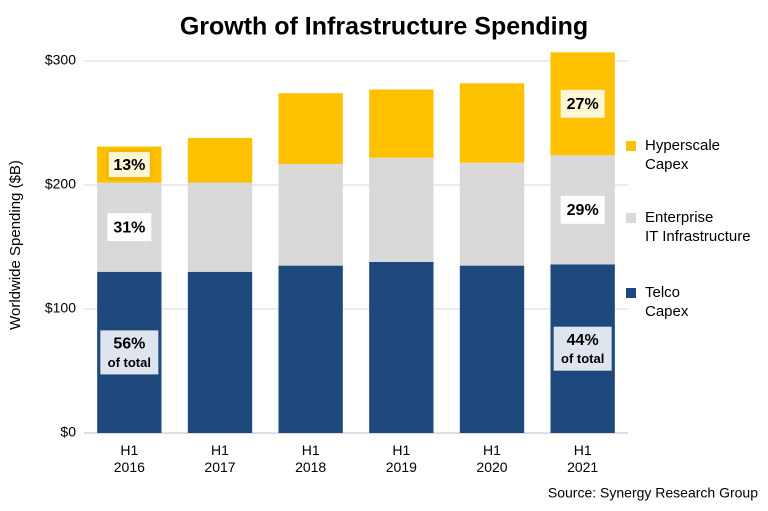 This screenshot has height=511, width=768. What do you see at coordinates (15, 245) in the screenshot?
I see `y-axis-label: Worldwide Spending ($B)` at bounding box center [15, 245].